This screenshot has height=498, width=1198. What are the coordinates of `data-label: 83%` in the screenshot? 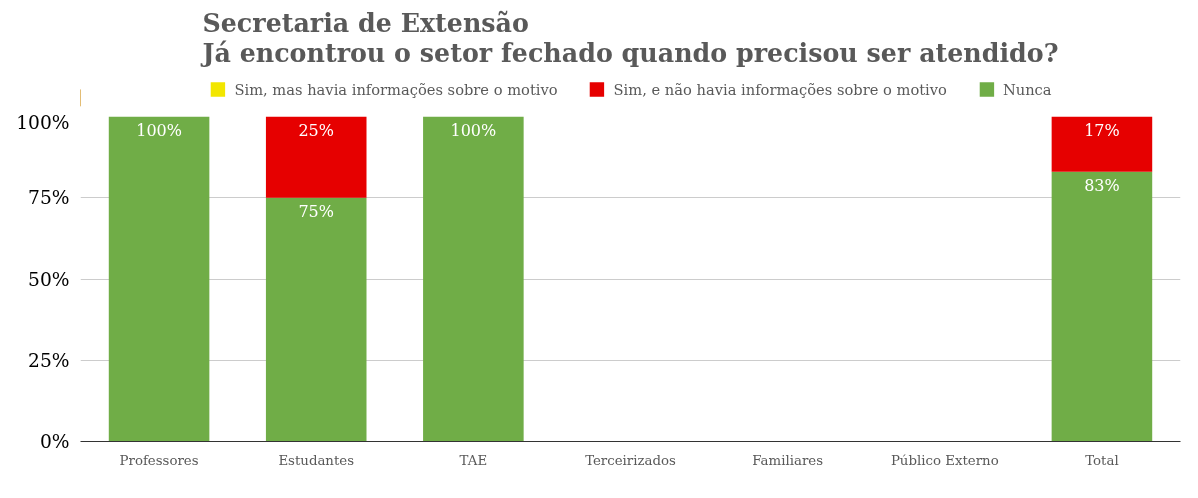 It's located at (1102, 185).